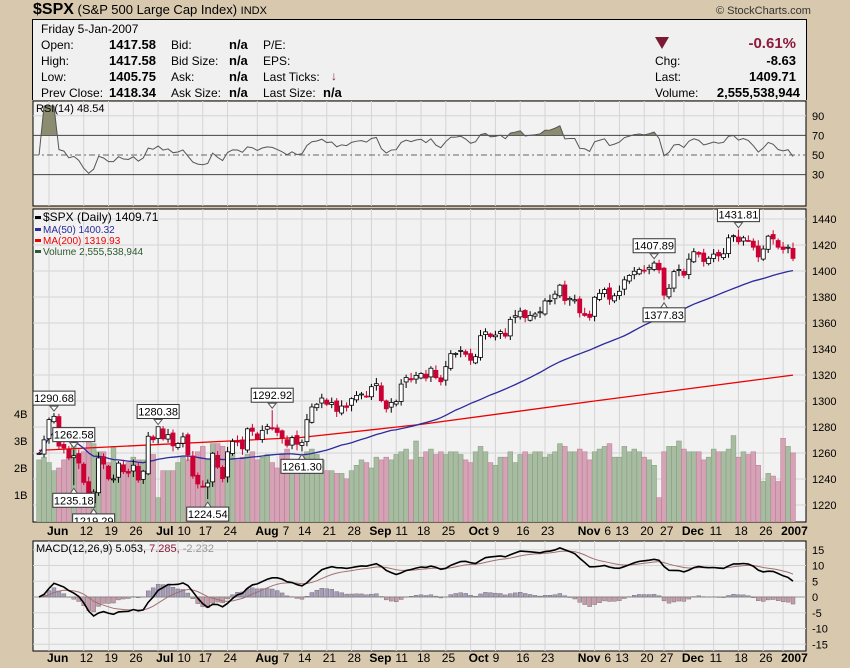 The image size is (850, 668). Describe the element at coordinates (794, 658) in the screenshot. I see `x-tick-label: 2007` at that location.